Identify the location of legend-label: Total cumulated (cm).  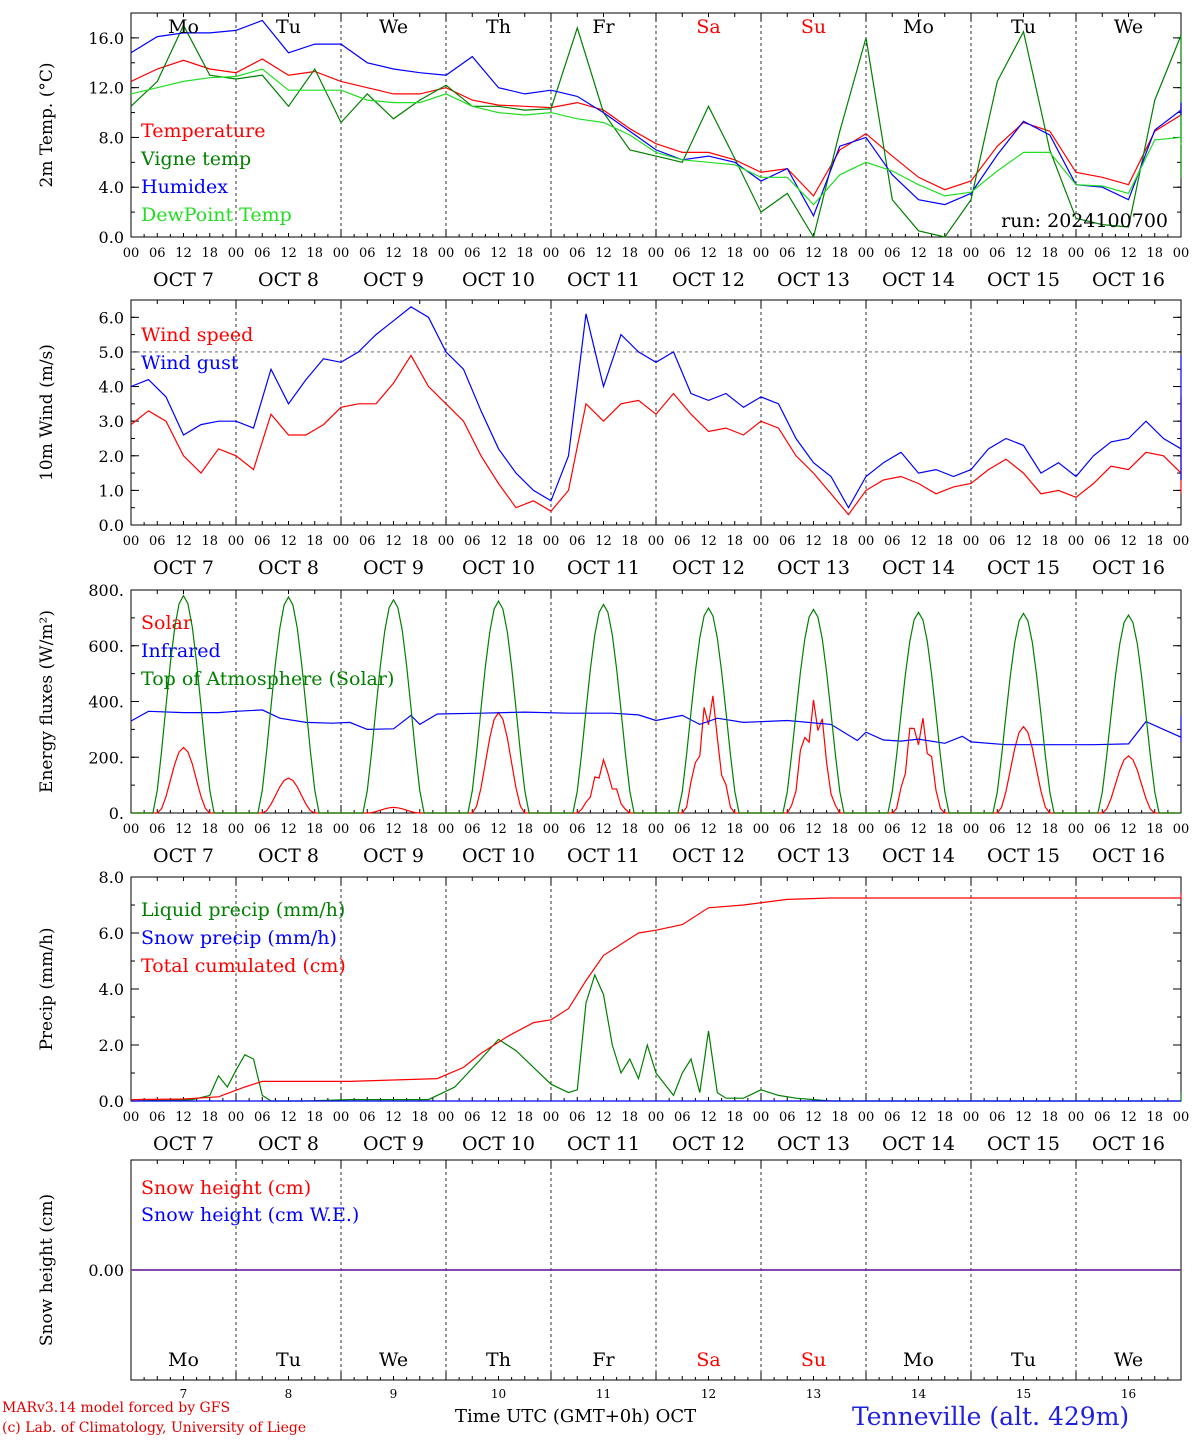
(243, 966).